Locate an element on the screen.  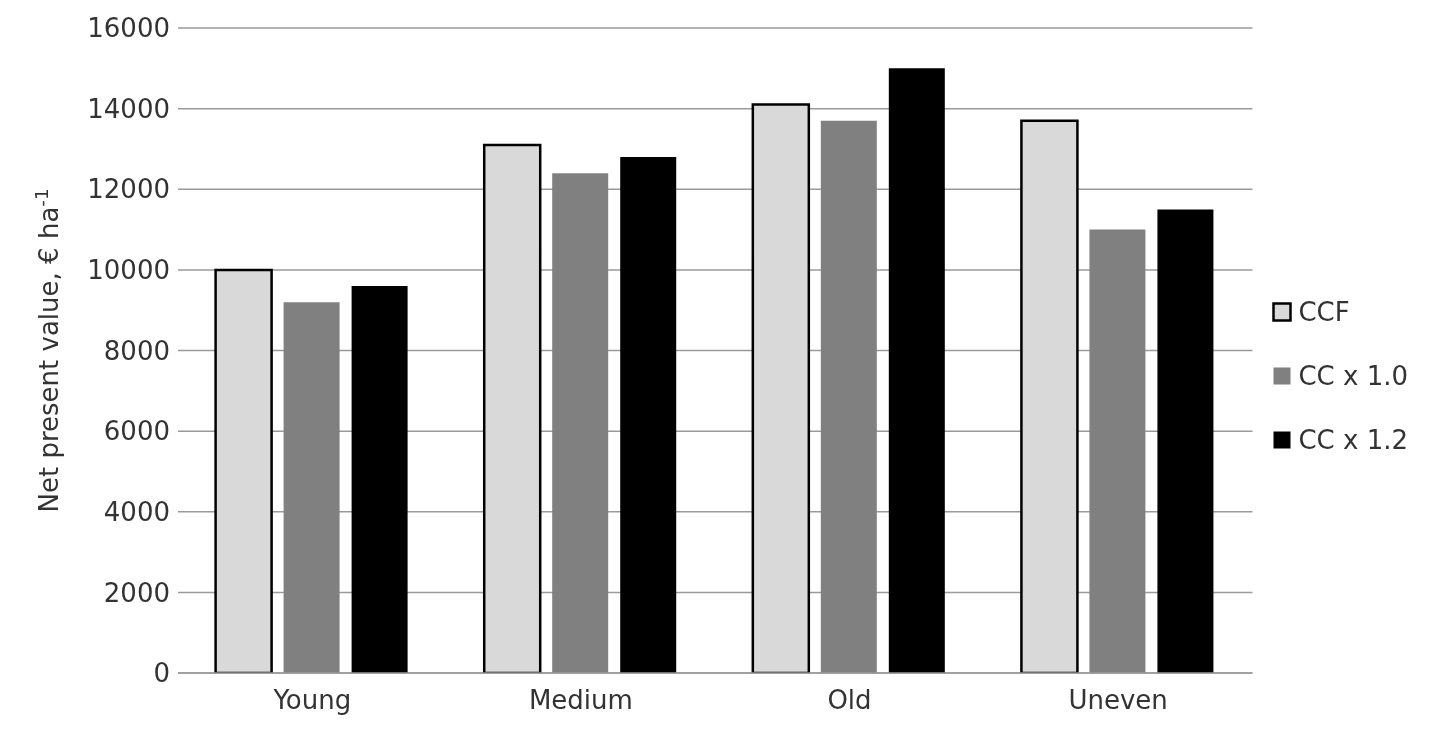
y-tick-label: 4000 is located at coordinates (136, 511).